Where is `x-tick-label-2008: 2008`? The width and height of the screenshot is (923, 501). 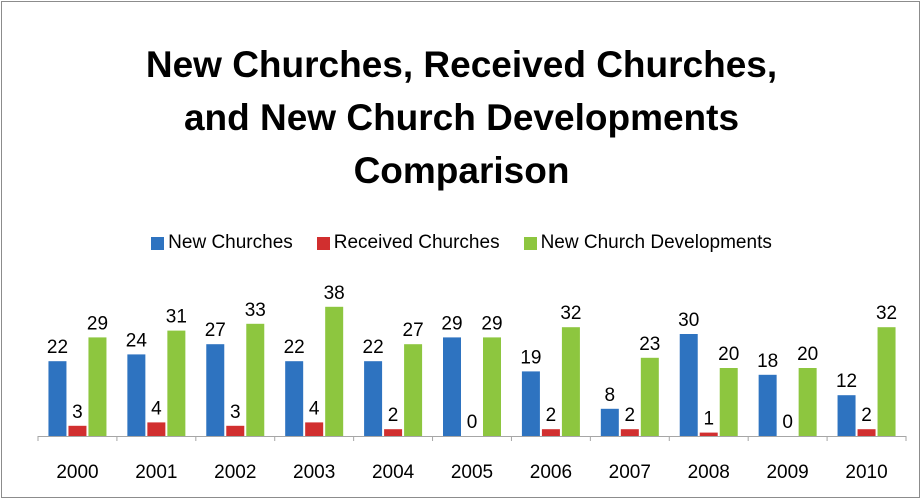
x-tick-label-2008: 2008 is located at coordinates (709, 472).